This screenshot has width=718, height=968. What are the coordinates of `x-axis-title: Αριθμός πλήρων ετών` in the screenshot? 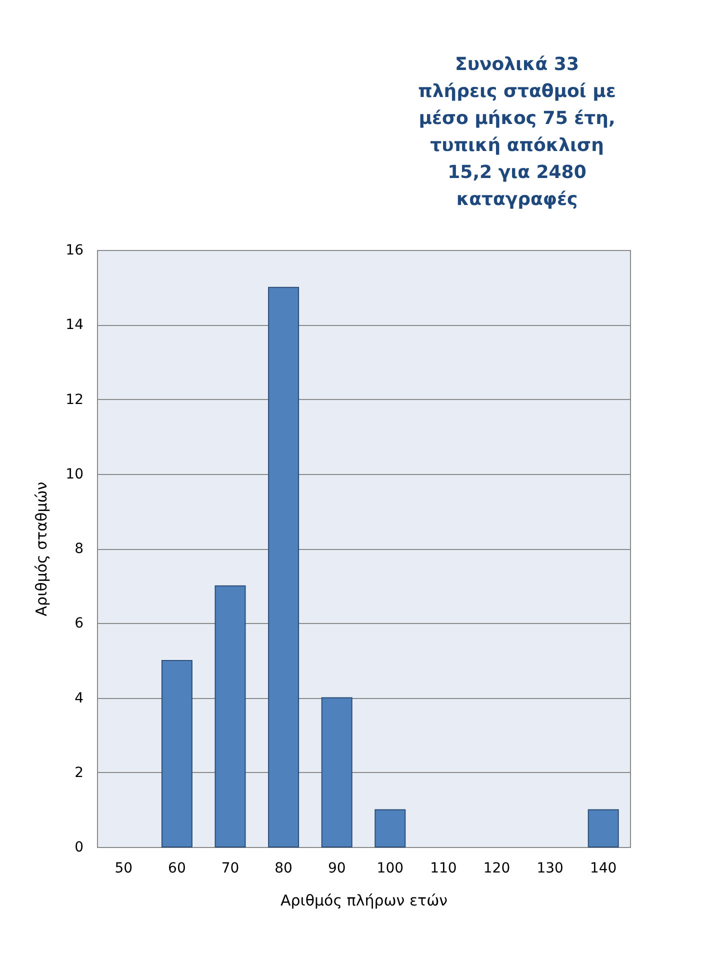 It's located at (364, 901).